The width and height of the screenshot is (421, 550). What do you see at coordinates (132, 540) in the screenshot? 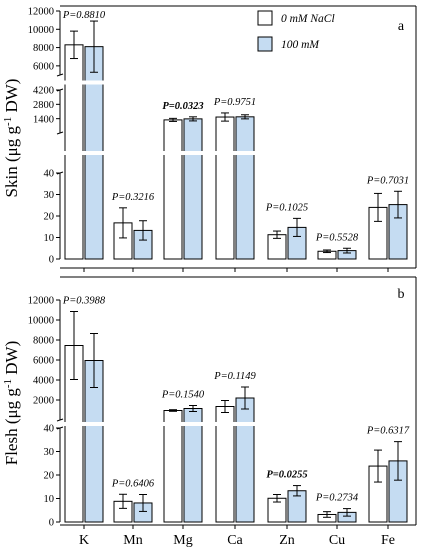
I see `x-category-label: Mn` at bounding box center [132, 540].